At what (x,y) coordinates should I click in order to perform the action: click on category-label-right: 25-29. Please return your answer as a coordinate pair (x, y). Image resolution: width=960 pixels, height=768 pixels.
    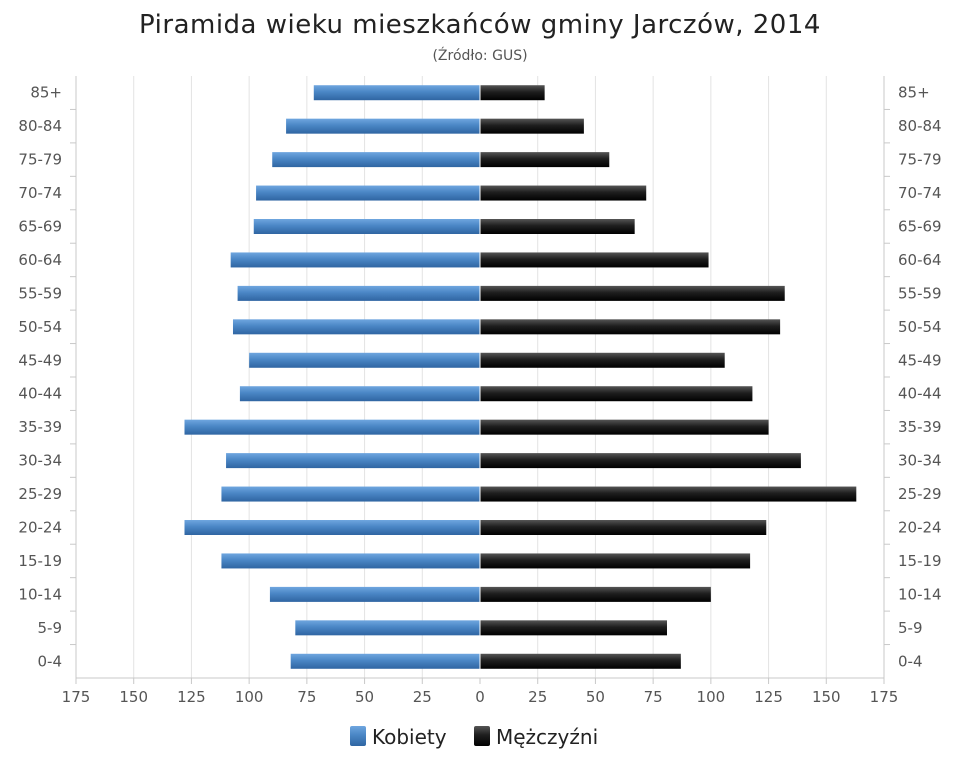
    Looking at the image, I should click on (920, 494).